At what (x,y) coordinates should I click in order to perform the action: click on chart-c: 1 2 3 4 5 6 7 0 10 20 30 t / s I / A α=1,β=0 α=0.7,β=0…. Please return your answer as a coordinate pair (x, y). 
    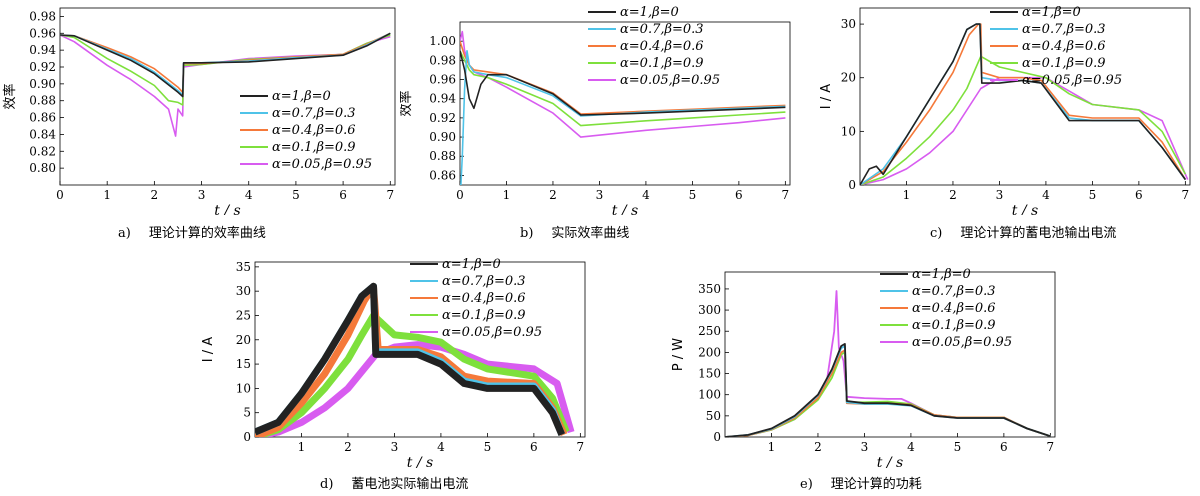
    Looking at the image, I should click on (1005, 110).